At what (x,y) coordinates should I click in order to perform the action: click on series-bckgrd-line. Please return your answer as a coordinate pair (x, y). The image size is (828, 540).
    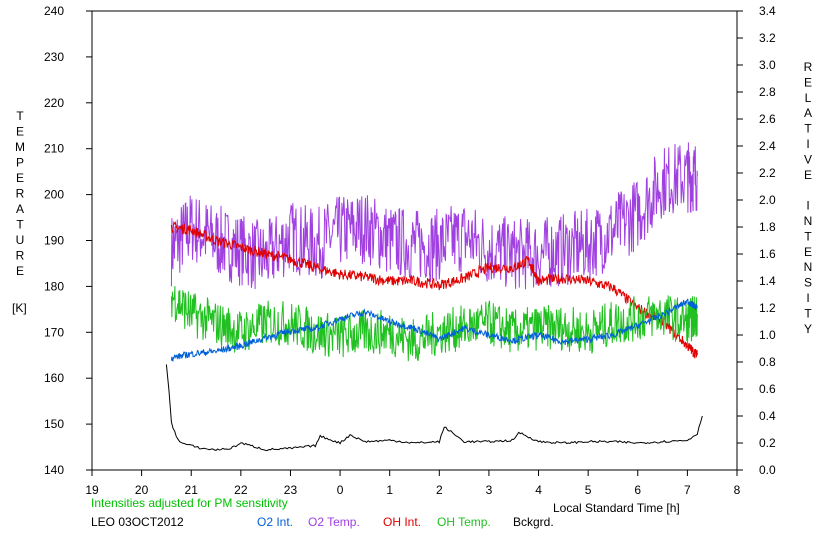
    Looking at the image, I should click on (434, 408).